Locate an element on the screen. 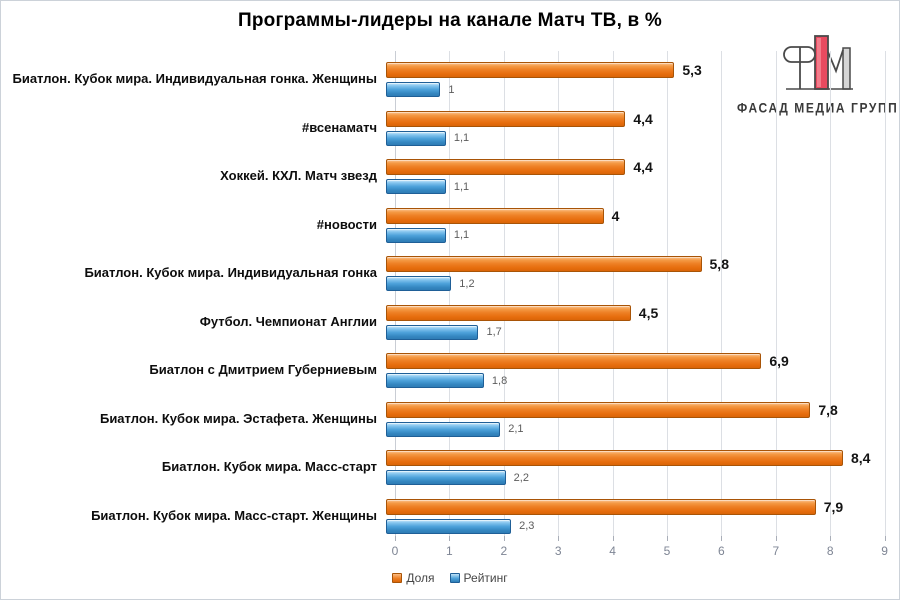 The width and height of the screenshot is (900, 600). chart-title: Программы-лидеры на канале Матч ТВ, в % is located at coordinates (450, 20).